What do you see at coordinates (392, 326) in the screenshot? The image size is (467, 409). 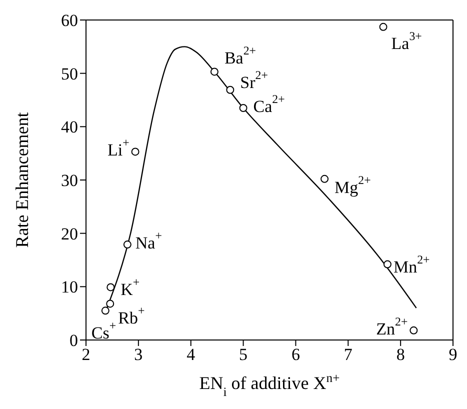 I see `point-label: Zn$^{2+}$` at bounding box center [392, 326].